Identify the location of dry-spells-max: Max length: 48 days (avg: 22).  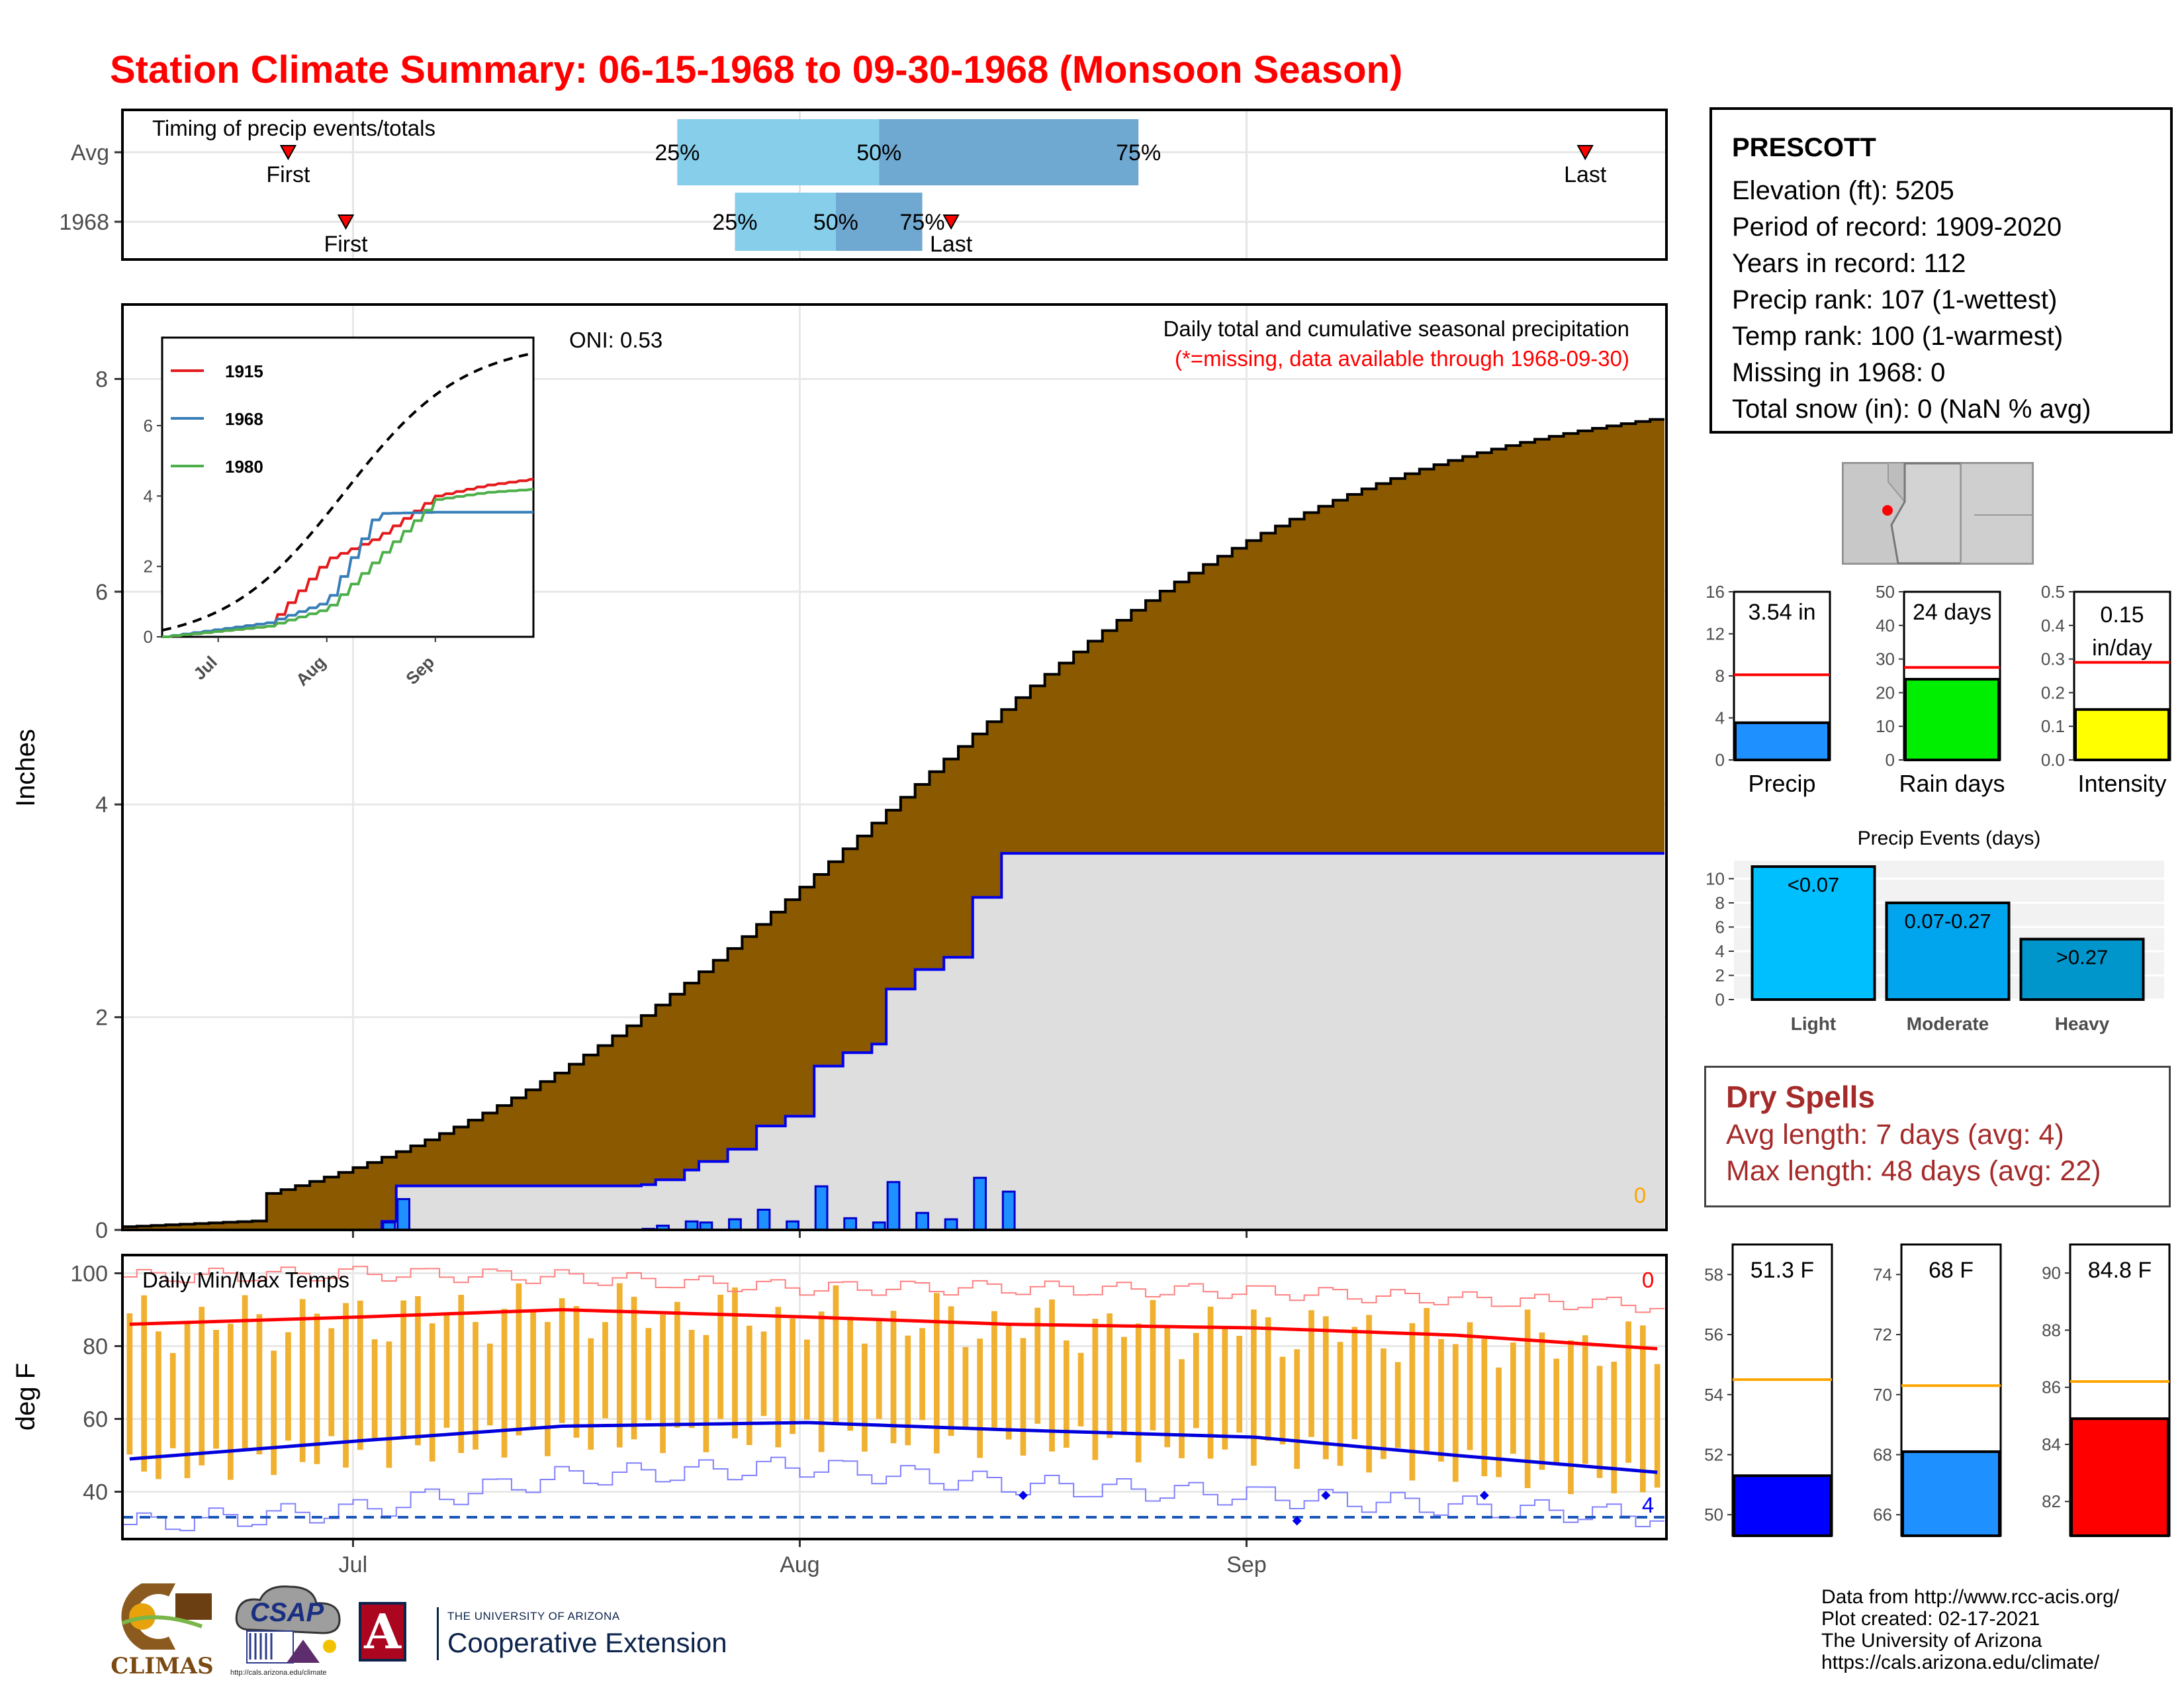
(1914, 1171).